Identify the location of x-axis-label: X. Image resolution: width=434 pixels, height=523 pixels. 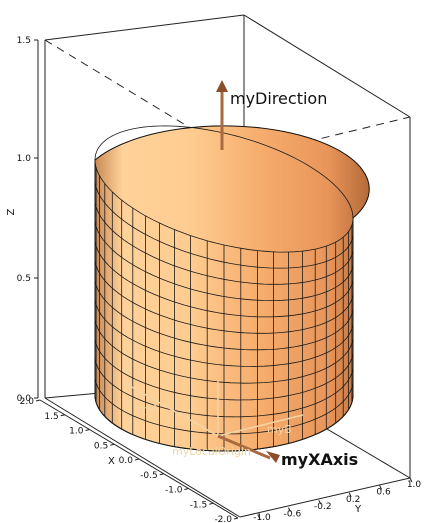
(111, 461).